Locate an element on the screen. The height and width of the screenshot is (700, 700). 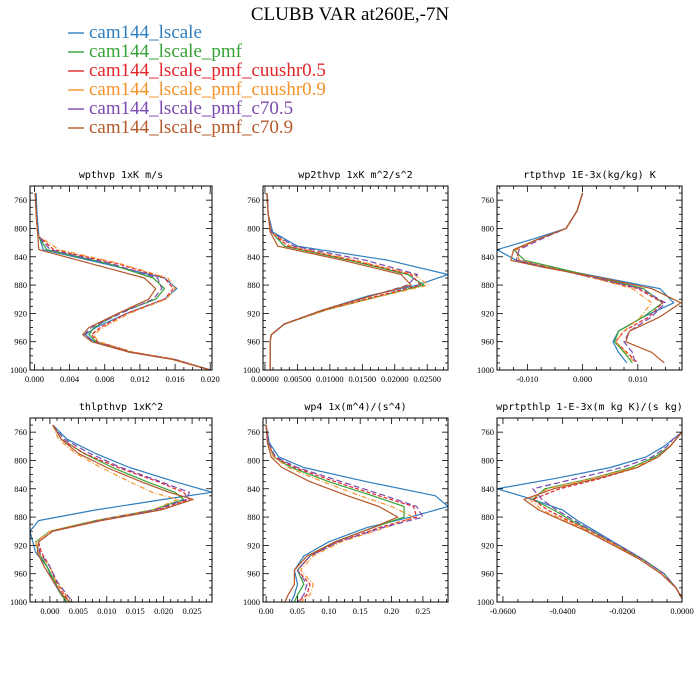
figure-title: CLUBB VAR at260E,-7N is located at coordinates (350, 14).